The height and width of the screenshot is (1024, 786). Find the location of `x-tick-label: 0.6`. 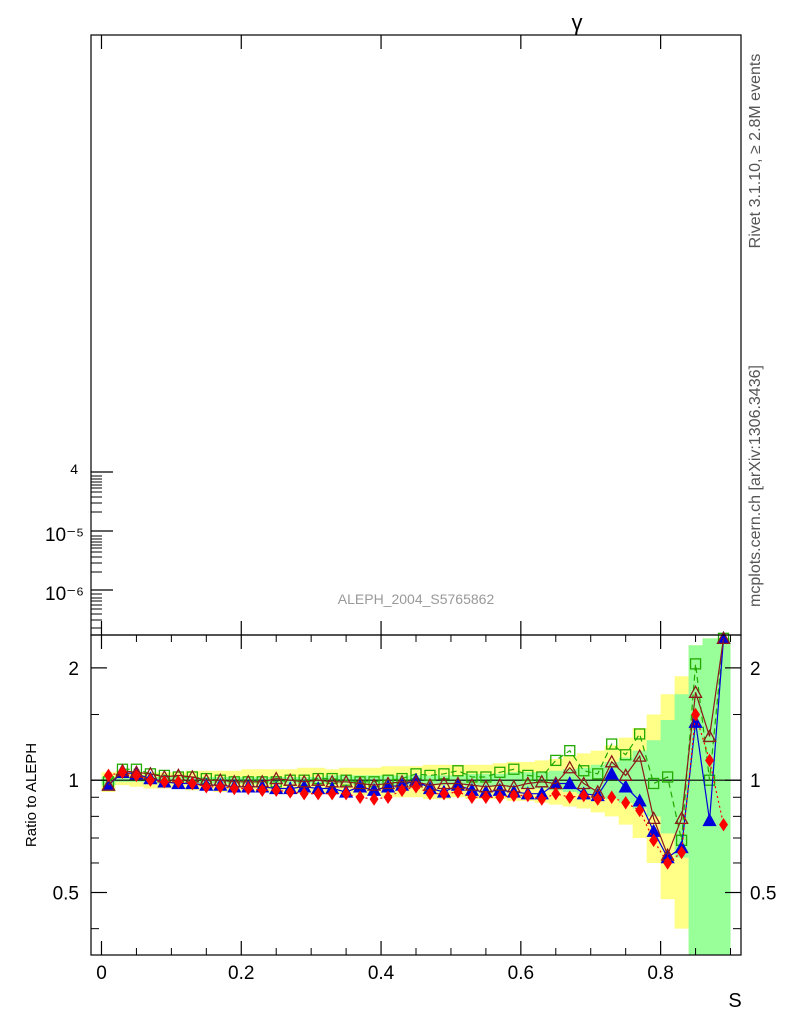

x-tick-label: 0.6 is located at coordinates (521, 973).